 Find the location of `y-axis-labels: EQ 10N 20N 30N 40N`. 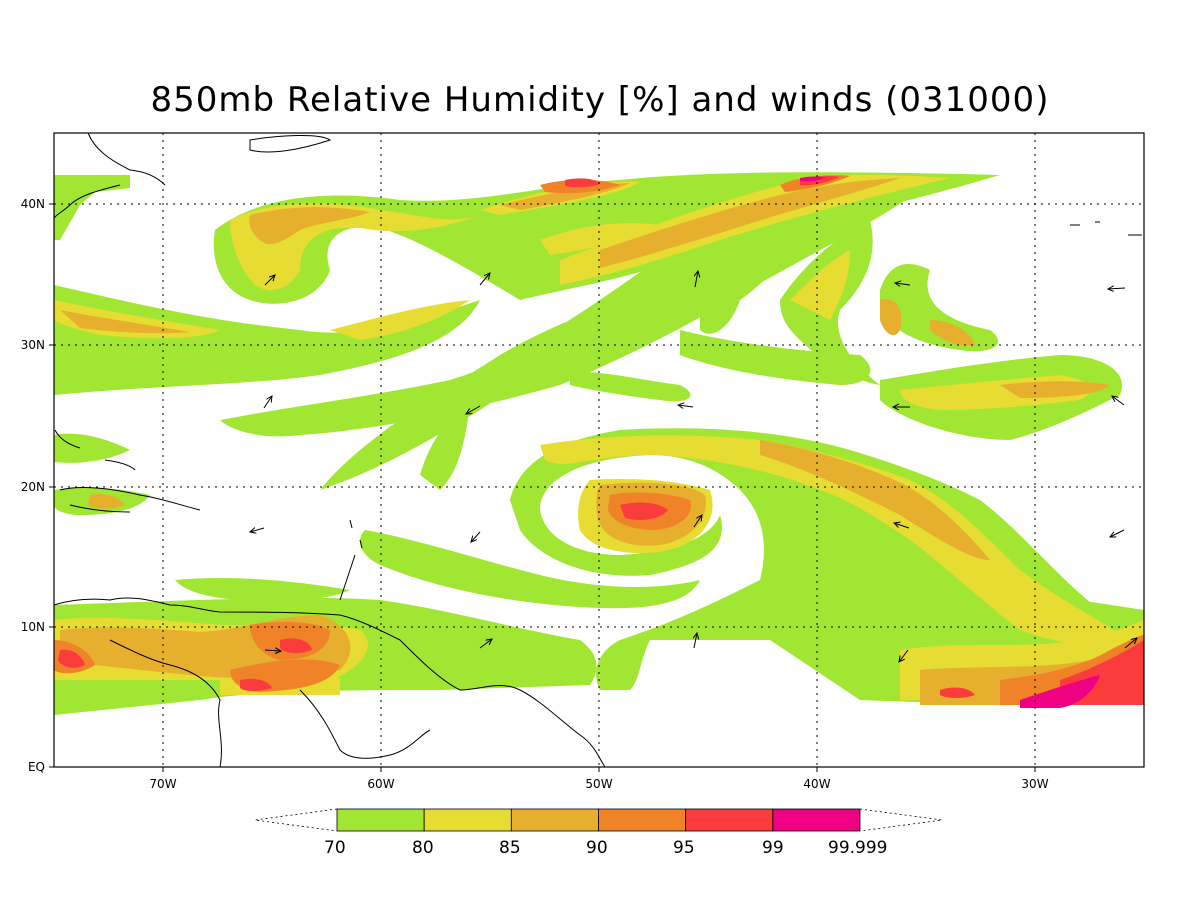

y-axis-labels: EQ 10N 20N 30N 40N is located at coordinates (33, 485).